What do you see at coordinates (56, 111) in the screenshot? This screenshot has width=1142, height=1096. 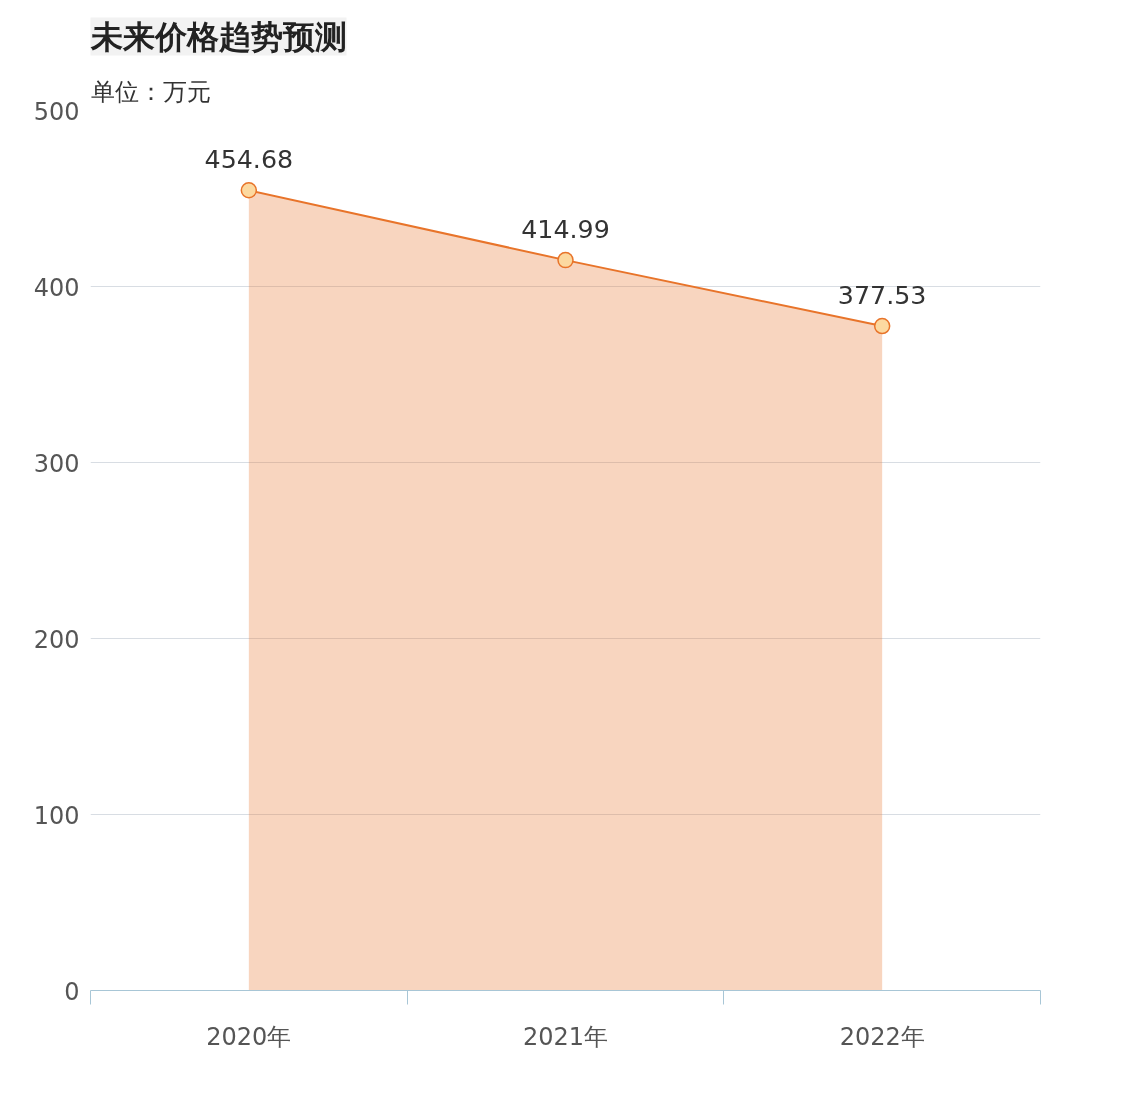 I see `y-tick-label: 500` at bounding box center [56, 111].